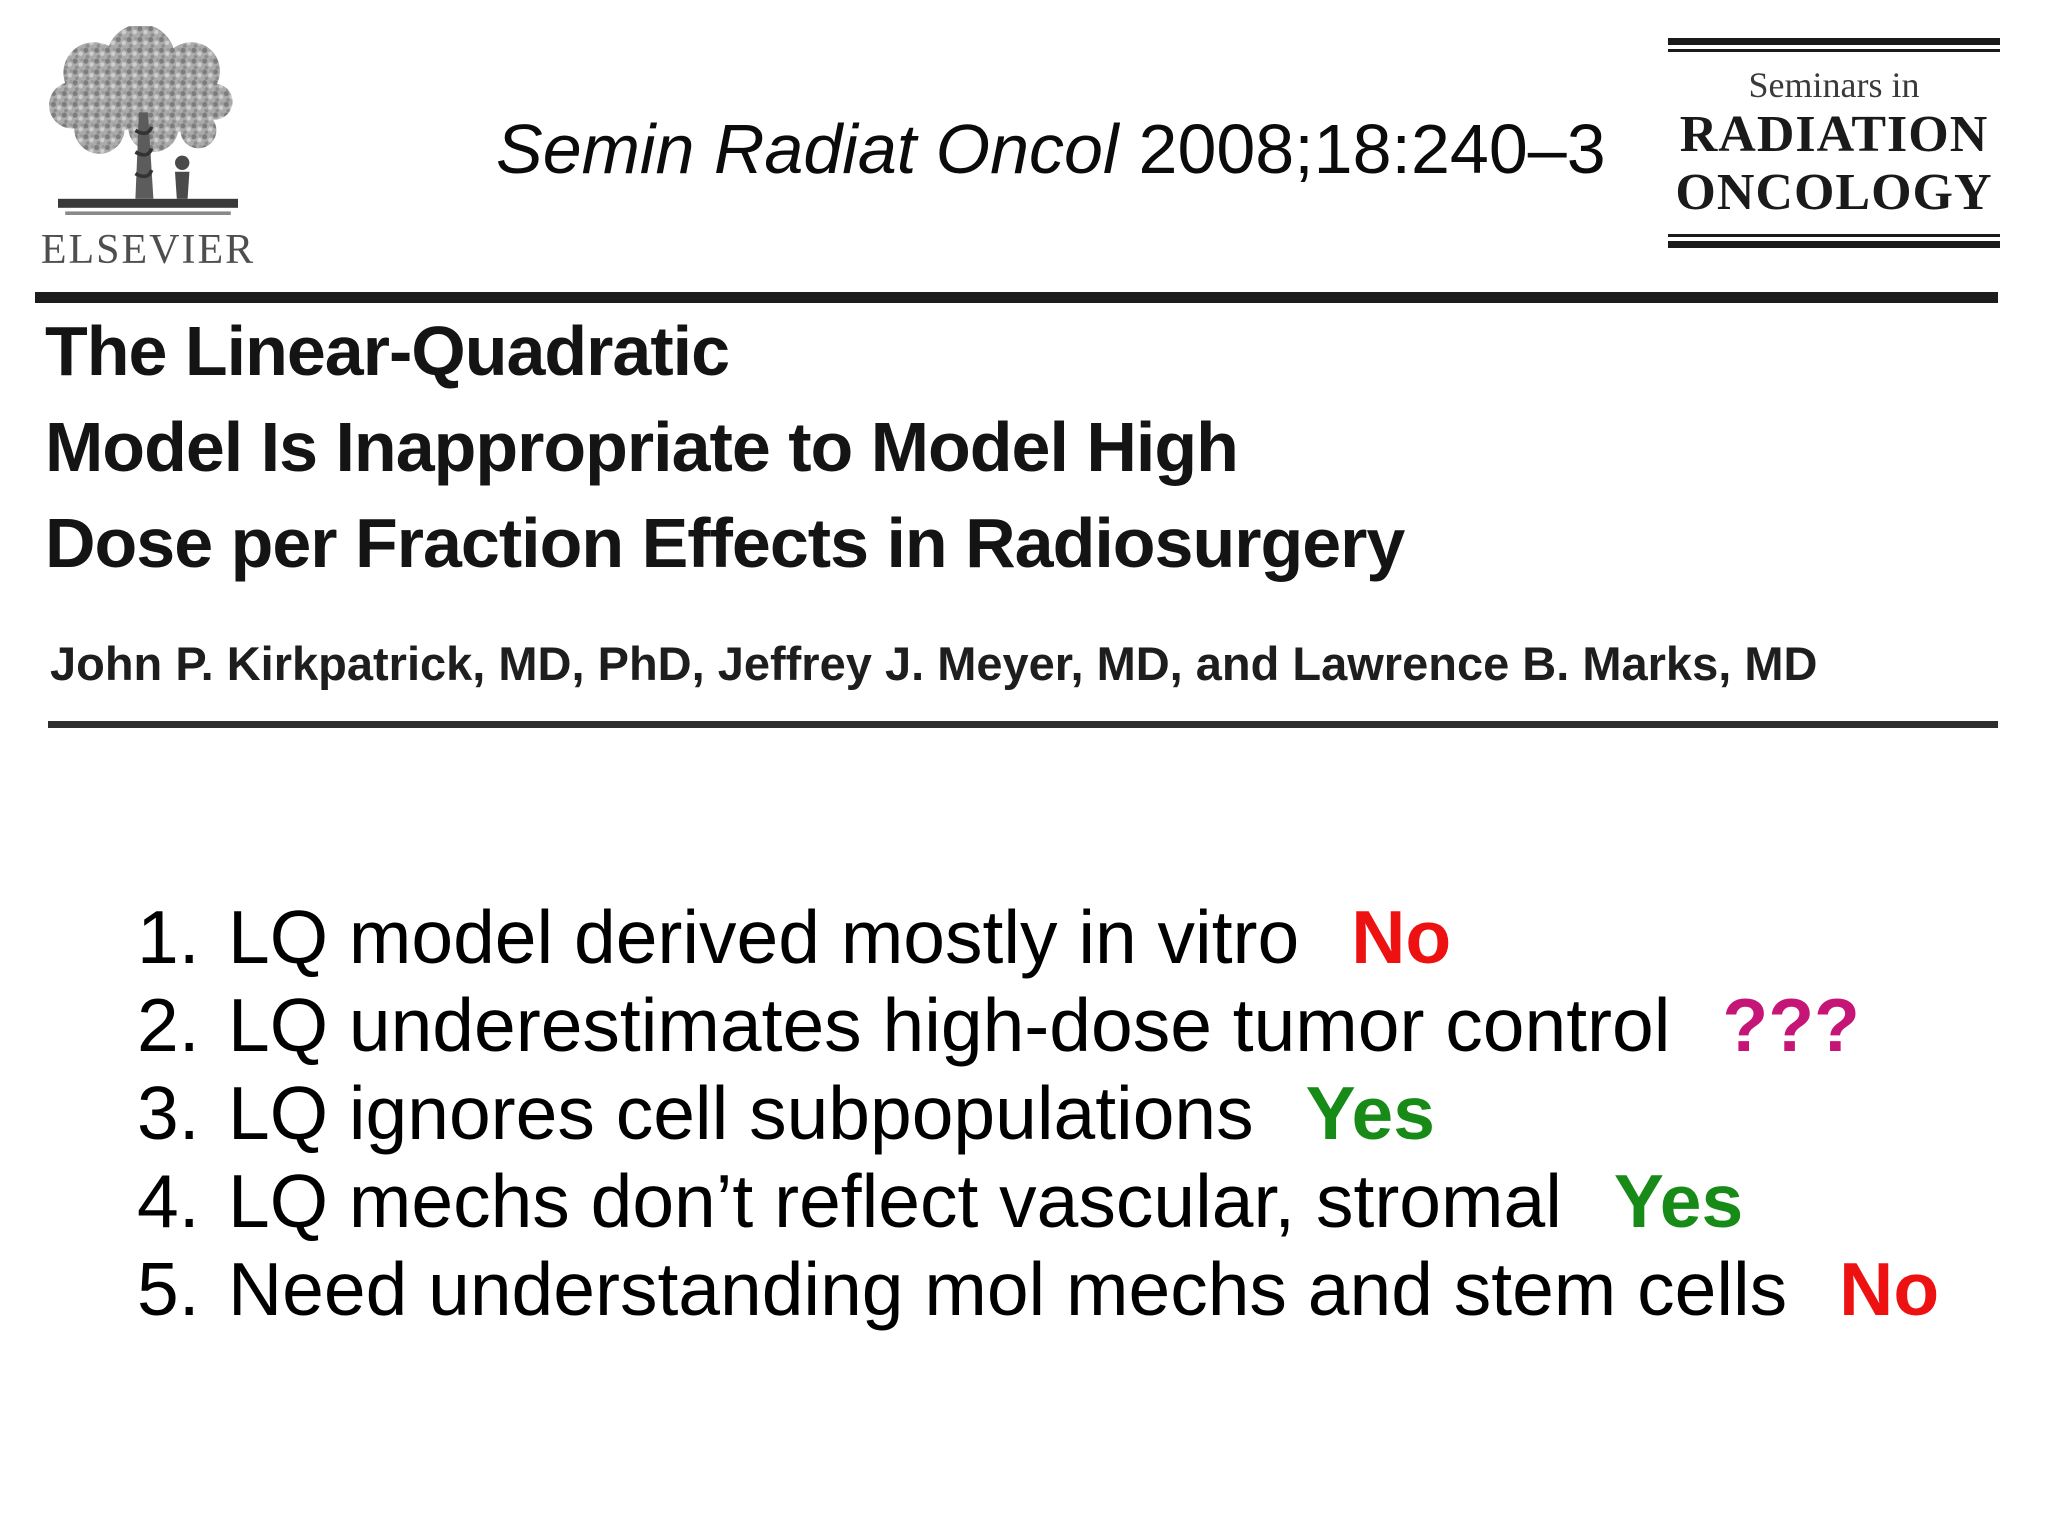  I want to click on elsevier-wordmark: ELSEVIER, so click(148, 250).